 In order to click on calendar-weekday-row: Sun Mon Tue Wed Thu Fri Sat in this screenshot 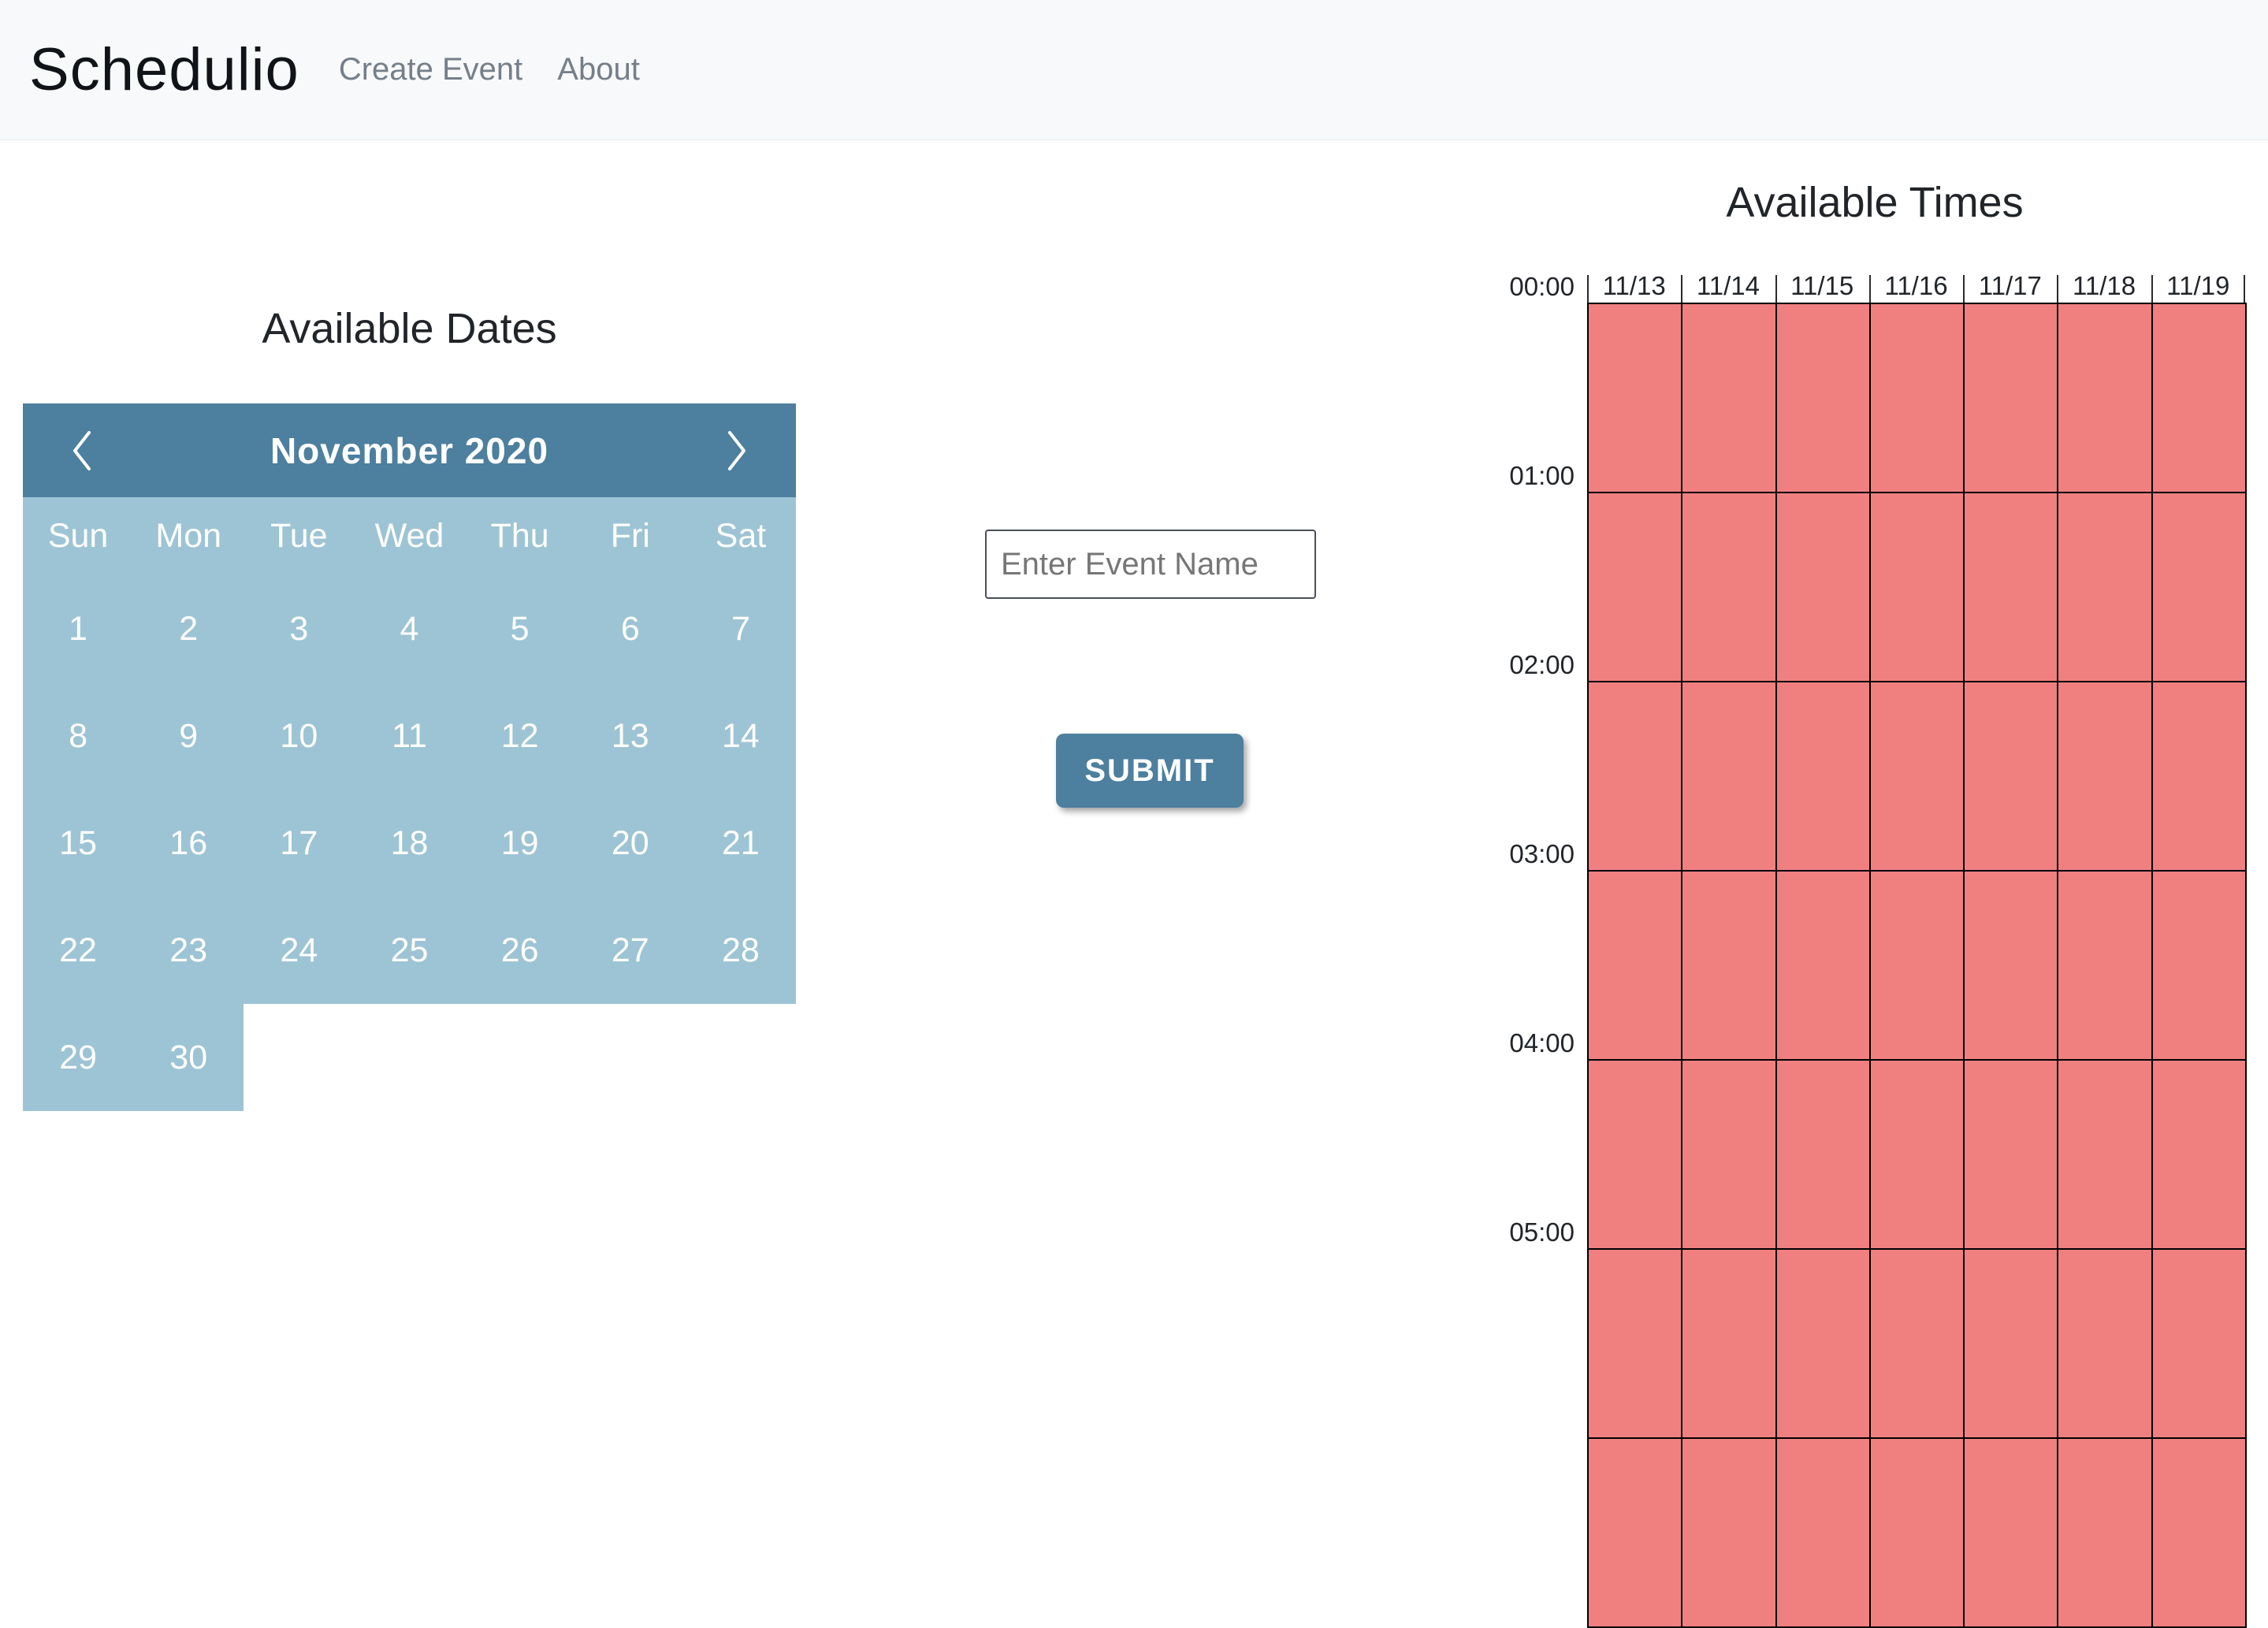, I will do `click(410, 536)`.